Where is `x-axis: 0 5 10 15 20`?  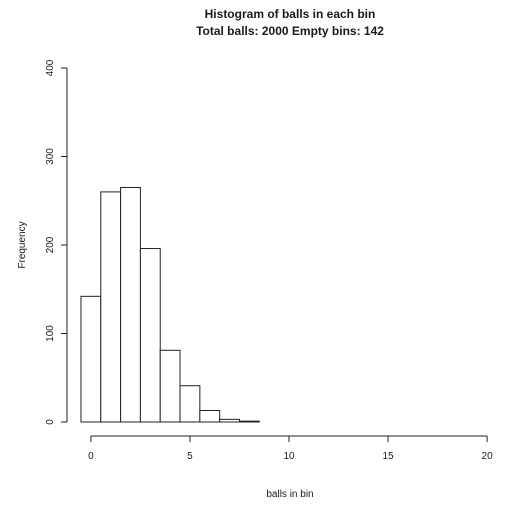
x-axis: 0 5 10 15 20 is located at coordinates (291, 448).